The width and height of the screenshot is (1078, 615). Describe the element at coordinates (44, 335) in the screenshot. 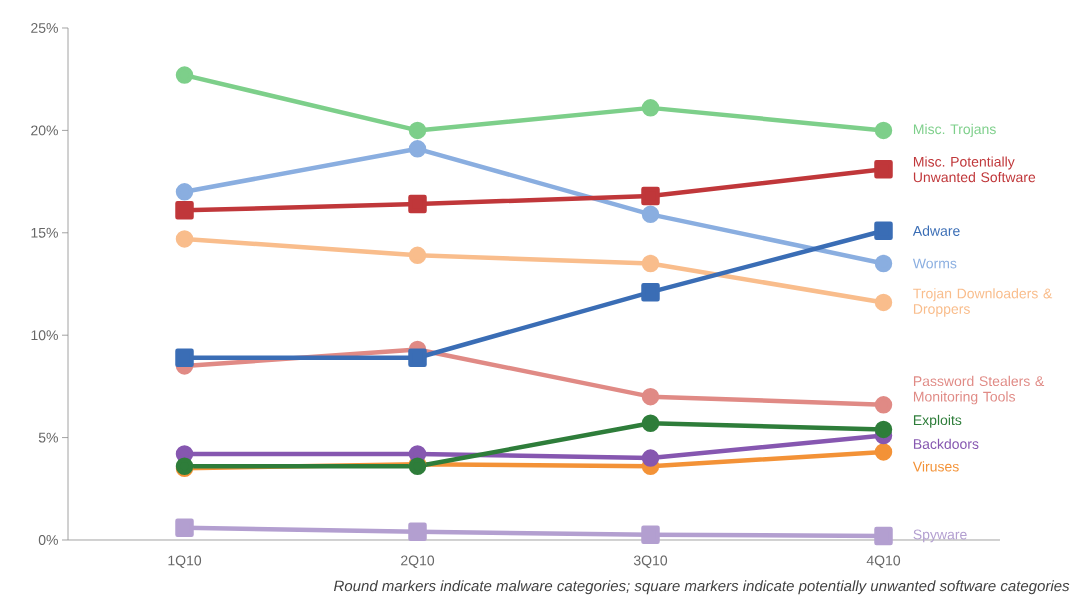

I see `y-tick-label: 10%` at that location.